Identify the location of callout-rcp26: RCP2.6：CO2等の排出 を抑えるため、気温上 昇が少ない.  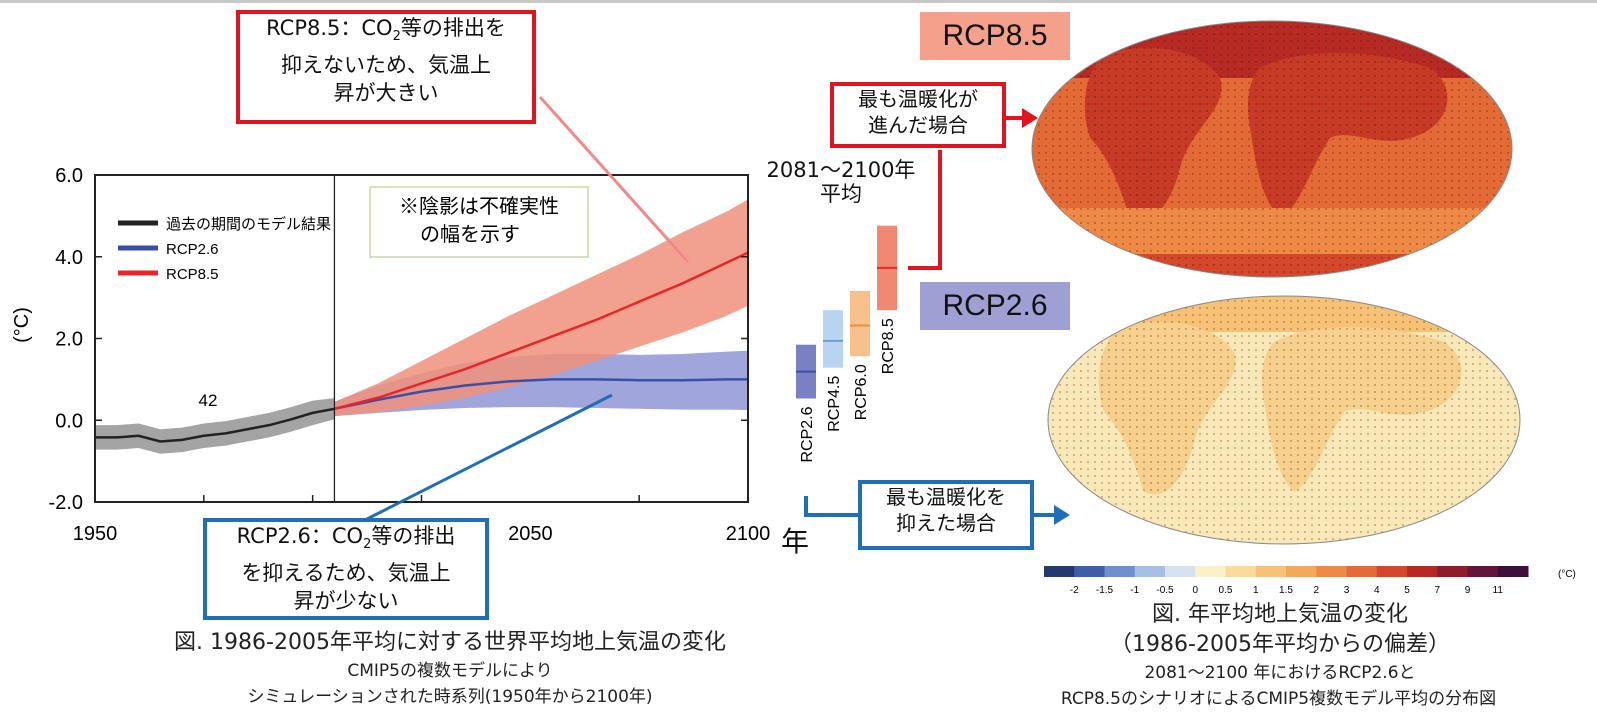
(346, 569).